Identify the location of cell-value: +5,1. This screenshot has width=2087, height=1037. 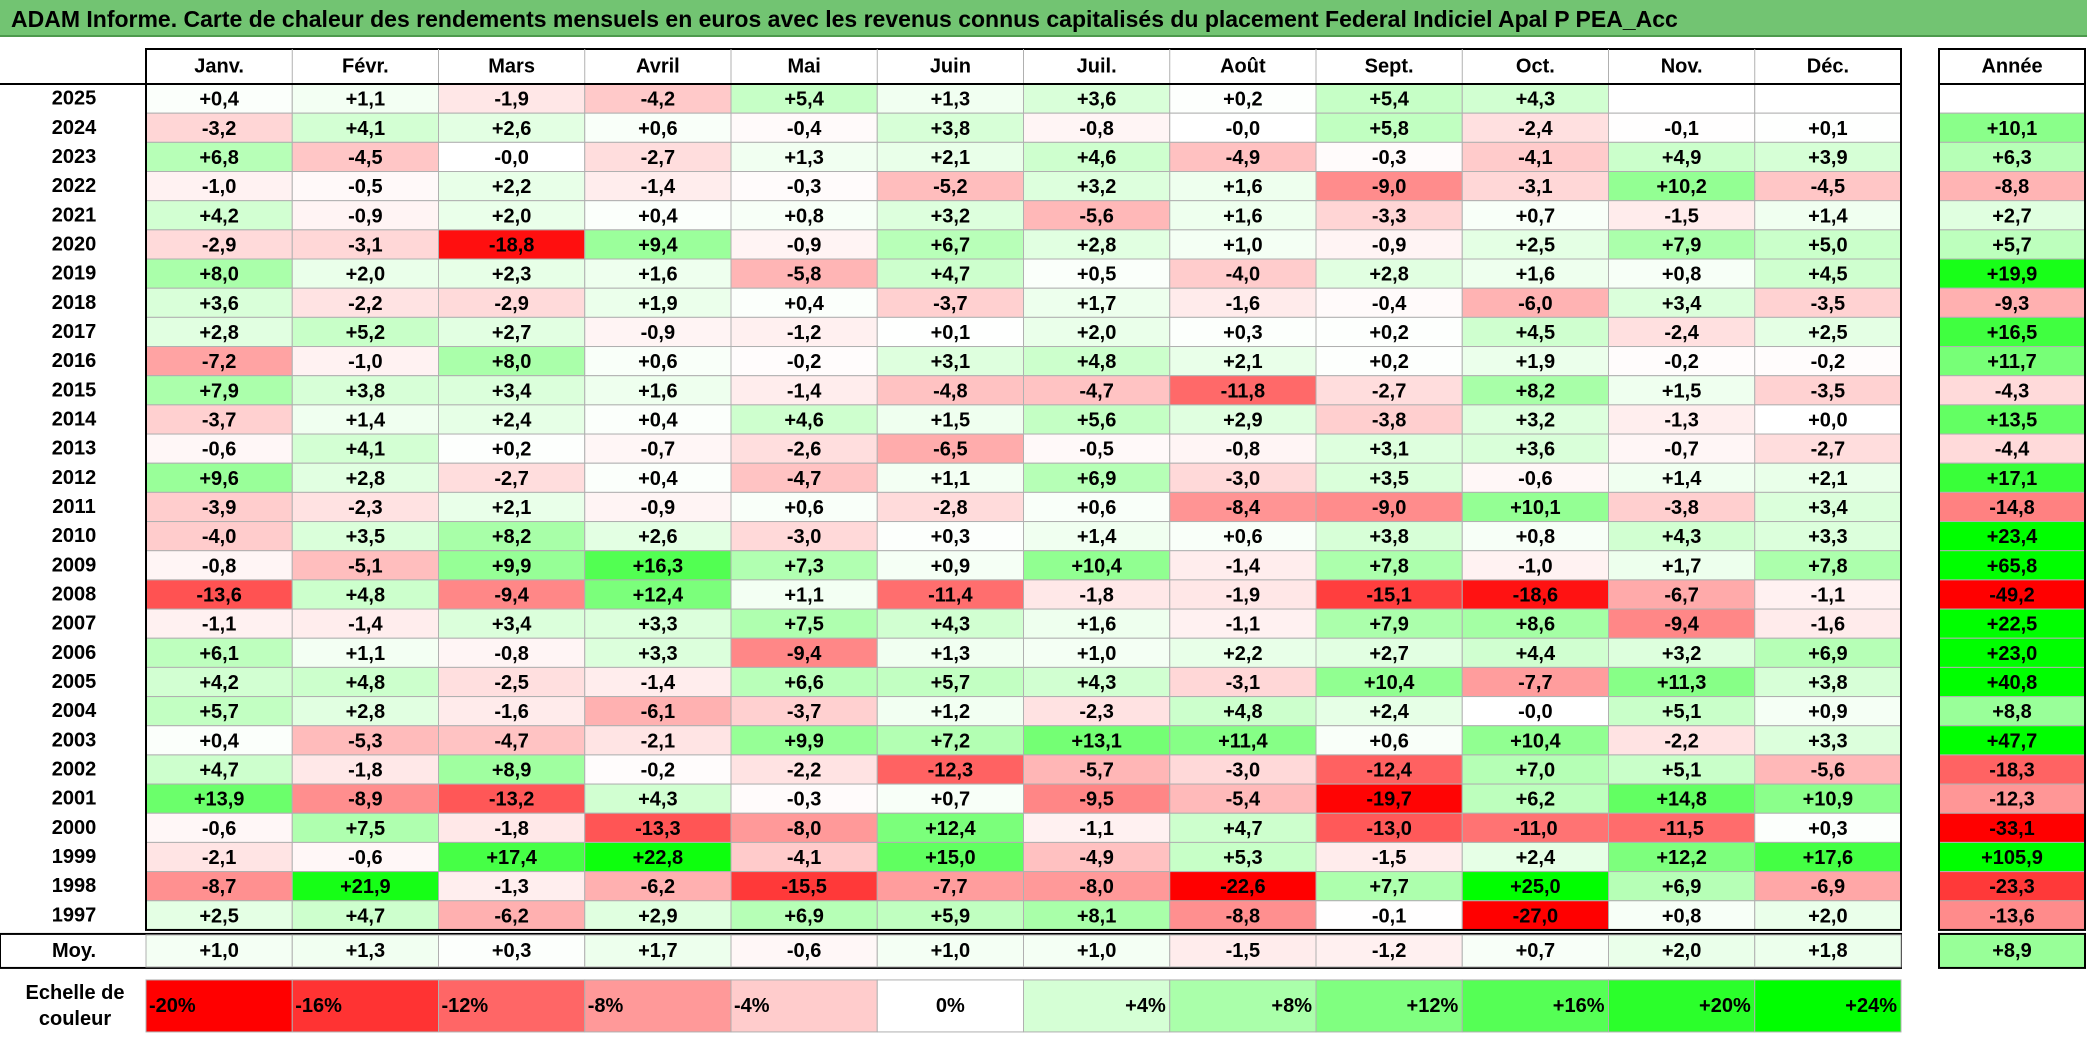
(1681, 770).